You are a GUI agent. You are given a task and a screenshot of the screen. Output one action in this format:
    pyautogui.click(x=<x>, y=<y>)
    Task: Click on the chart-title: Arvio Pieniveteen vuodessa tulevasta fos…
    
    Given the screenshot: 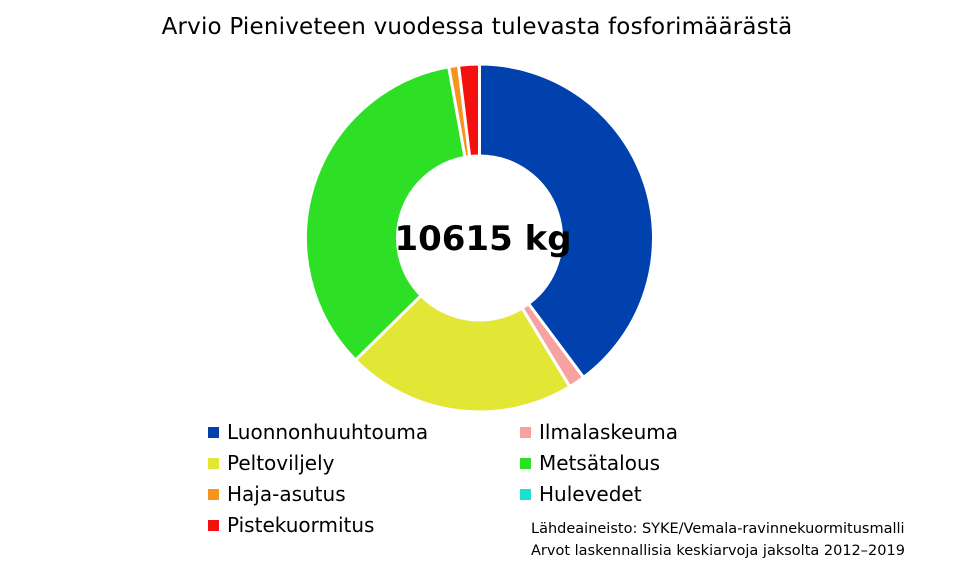 What is the action you would take?
    pyautogui.click(x=477, y=27)
    